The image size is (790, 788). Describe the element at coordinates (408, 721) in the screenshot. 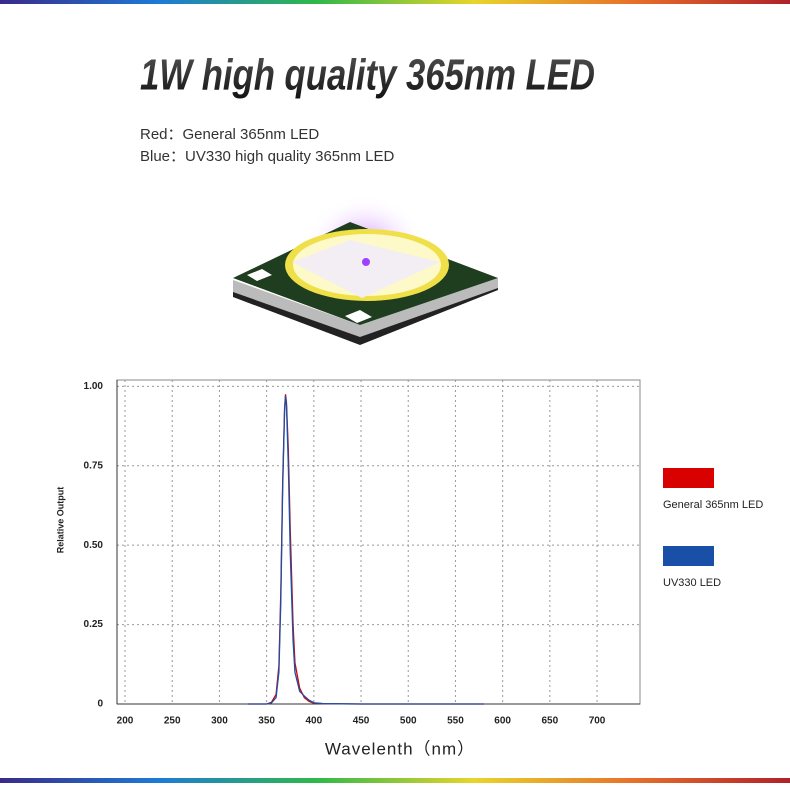

I see `x-tick-label: 500` at that location.